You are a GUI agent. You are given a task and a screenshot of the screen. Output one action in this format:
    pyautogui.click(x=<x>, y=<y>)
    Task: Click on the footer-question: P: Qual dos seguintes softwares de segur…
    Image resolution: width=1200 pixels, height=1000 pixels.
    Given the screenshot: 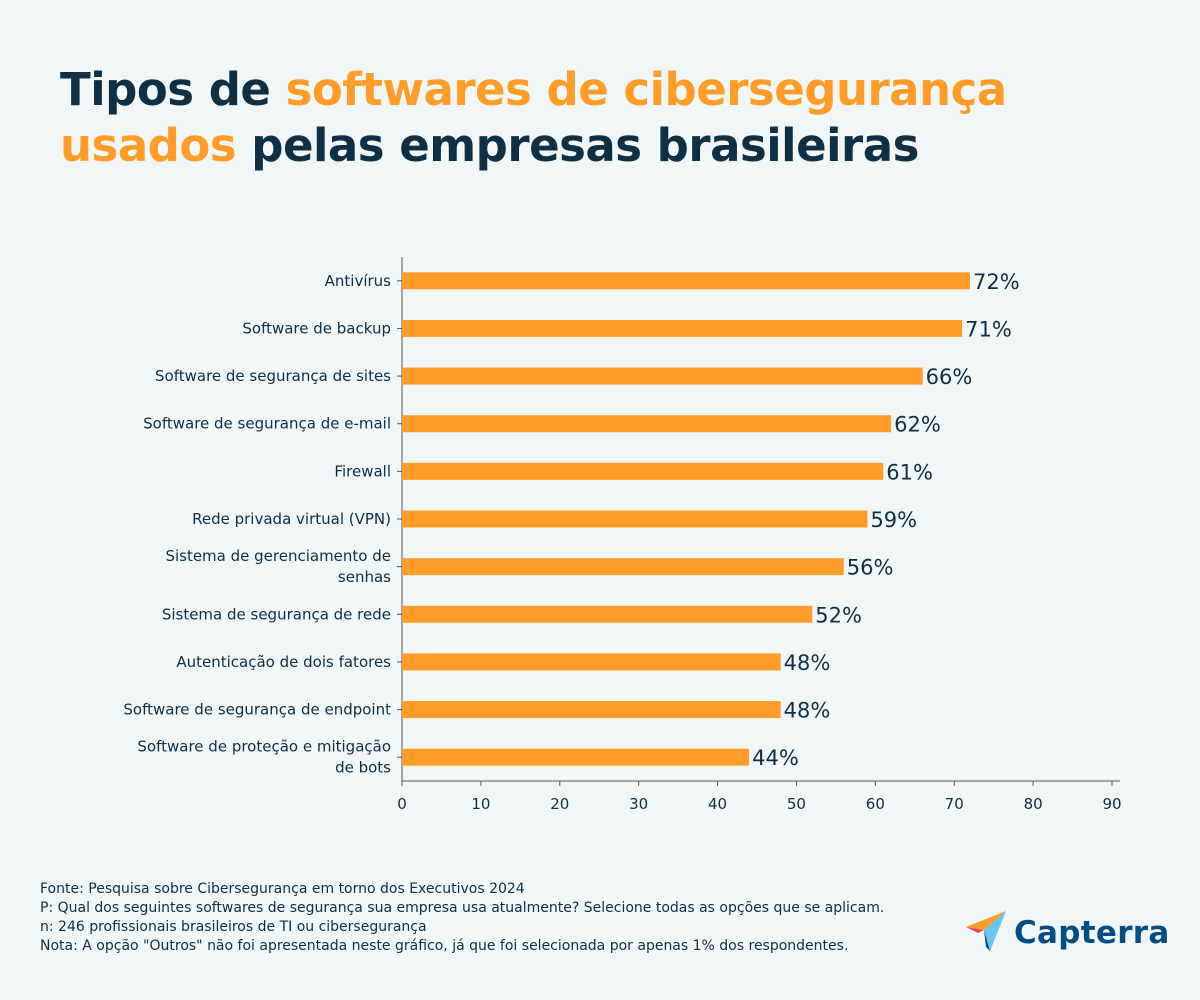 What is the action you would take?
    pyautogui.click(x=462, y=908)
    